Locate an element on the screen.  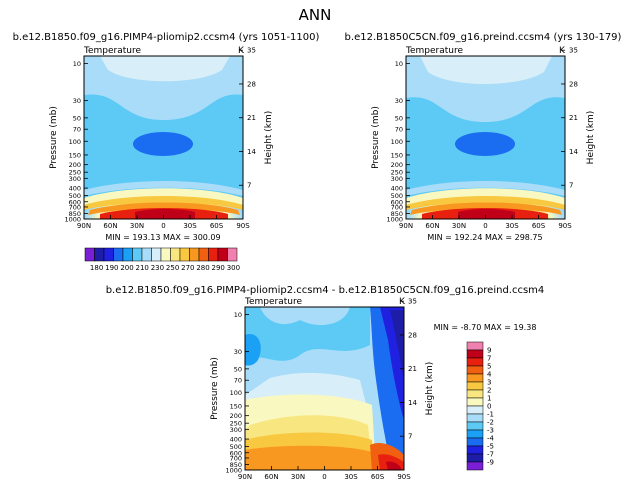
panel-3-y-tick-label: 700 is located at coordinates (236, 458).